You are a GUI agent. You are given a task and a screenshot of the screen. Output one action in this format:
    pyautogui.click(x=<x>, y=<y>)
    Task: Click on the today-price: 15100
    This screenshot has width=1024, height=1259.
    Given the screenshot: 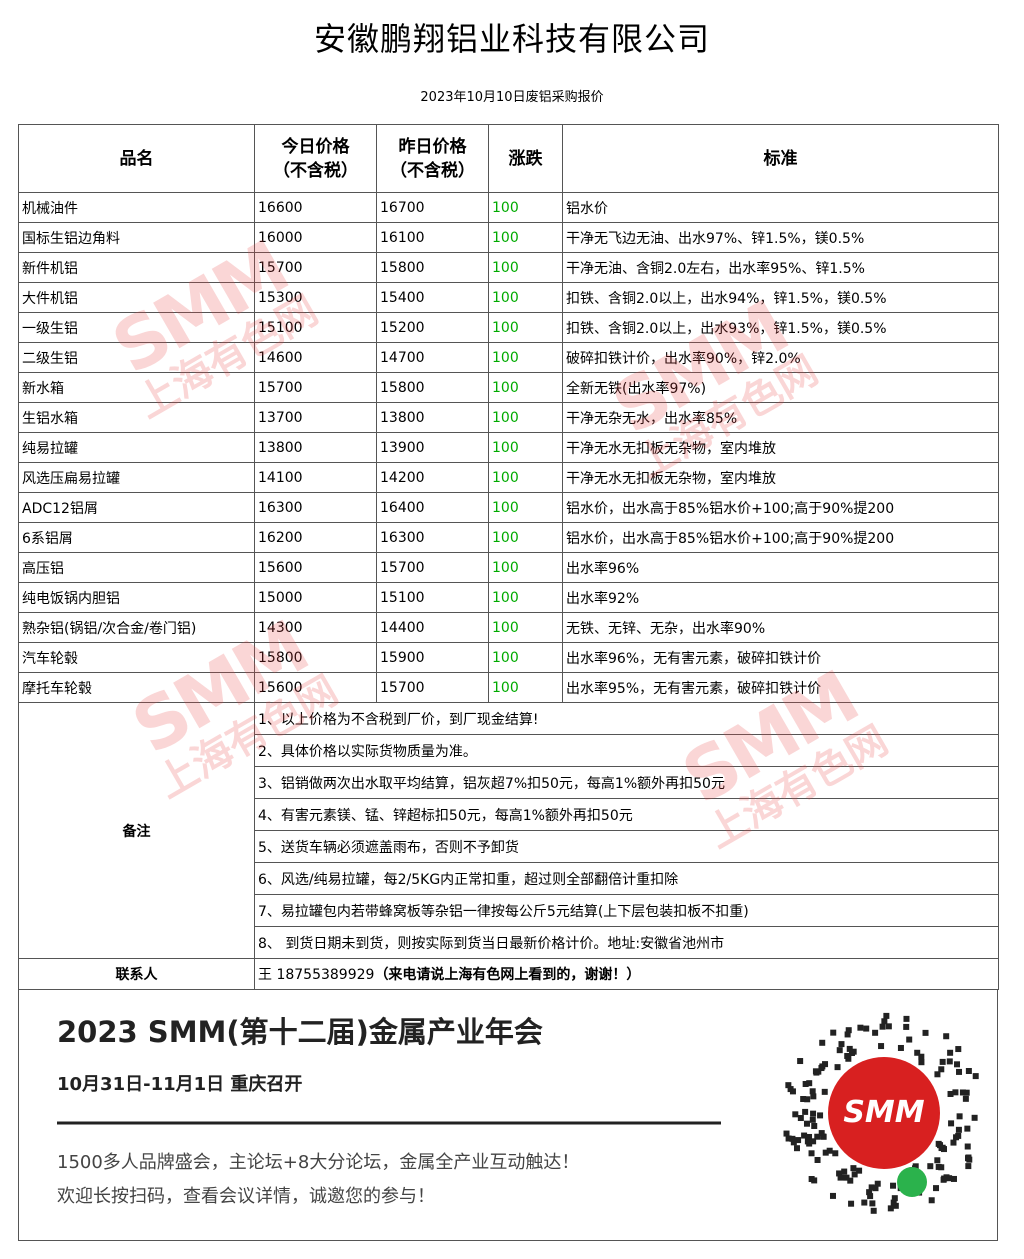 What is the action you would take?
    pyautogui.click(x=315, y=327)
    